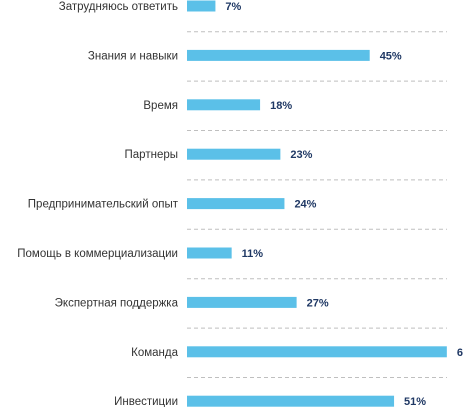  I want to click on value-label: 23%, so click(301, 155).